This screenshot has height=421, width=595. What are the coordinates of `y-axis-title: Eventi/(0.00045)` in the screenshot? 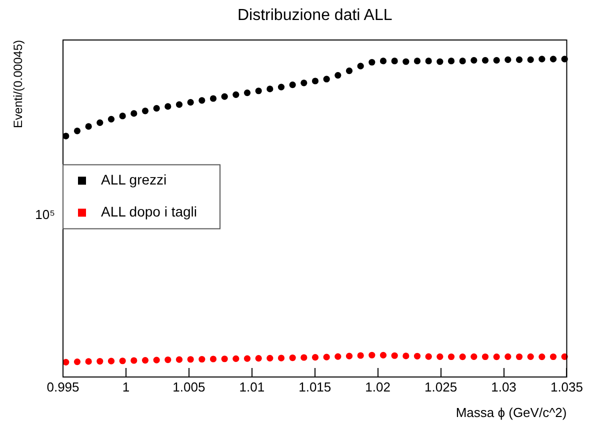 It's located at (18, 84).